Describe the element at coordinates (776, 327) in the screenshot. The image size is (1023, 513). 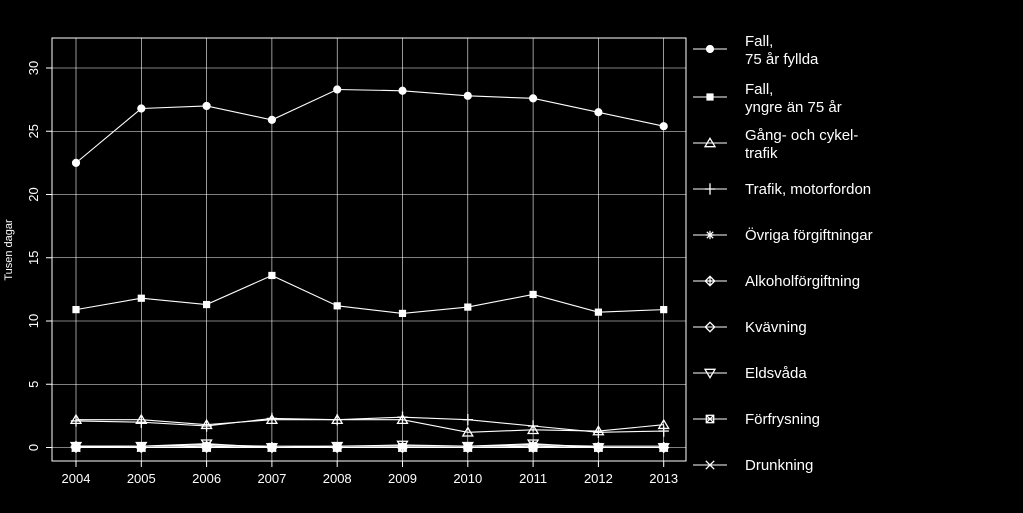
I see `legend-label: Kvävning` at that location.